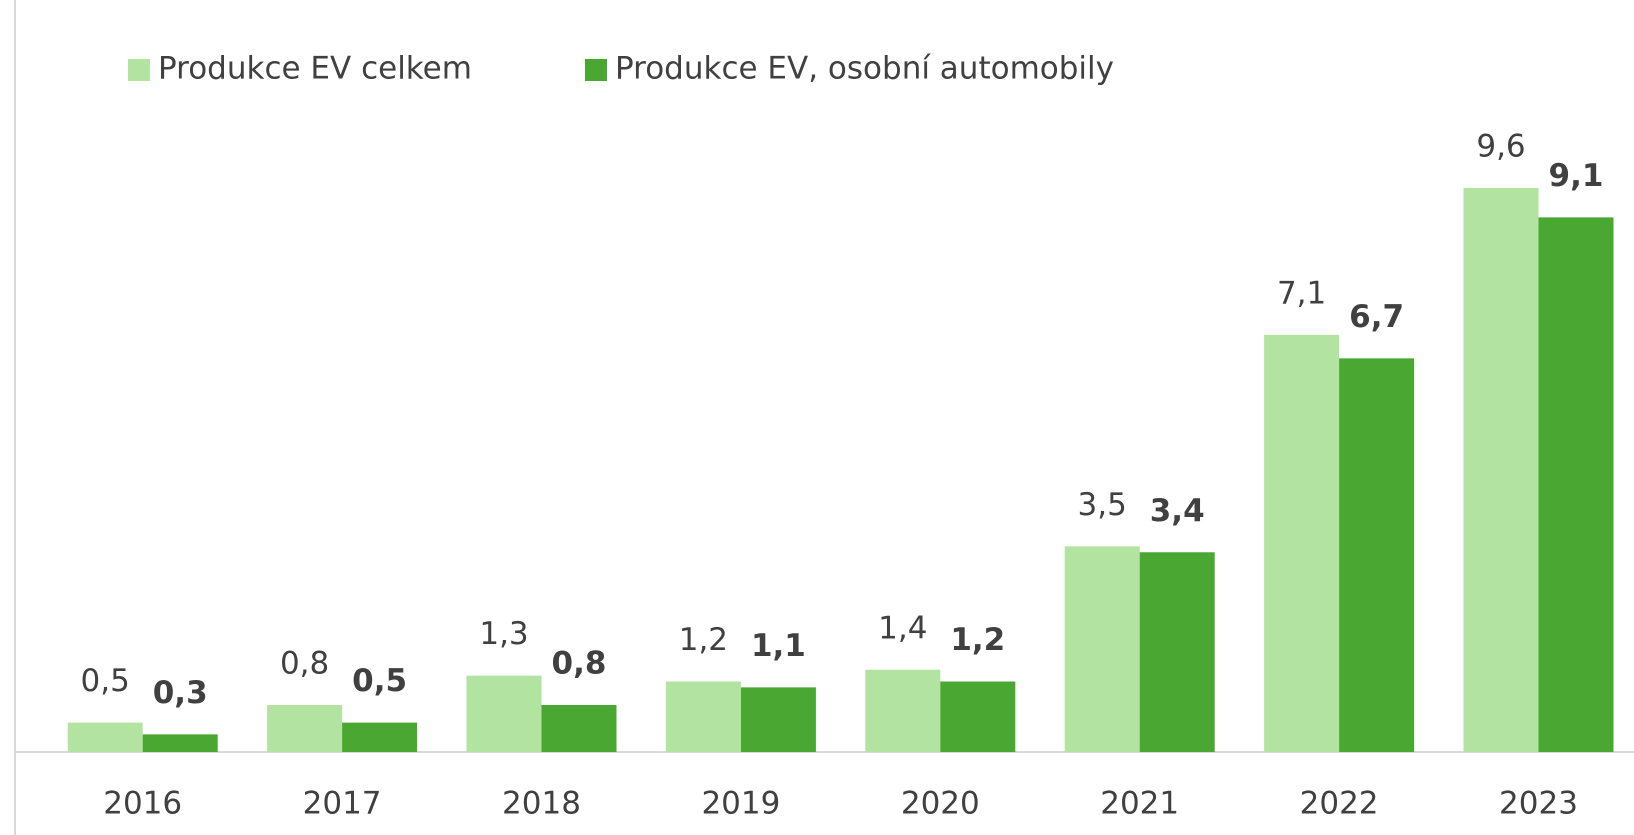 The width and height of the screenshot is (1634, 835). Describe the element at coordinates (1339, 804) in the screenshot. I see `x-tick-label: 2022` at that location.